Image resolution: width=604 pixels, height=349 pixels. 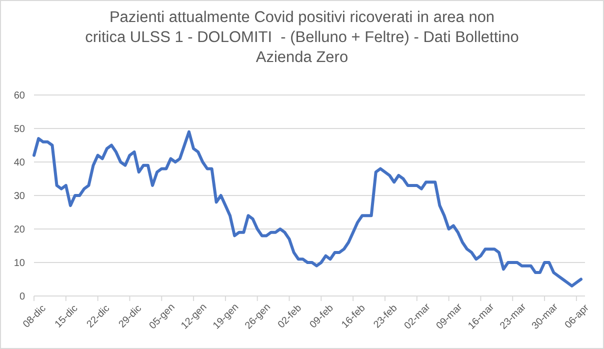 What do you see at coordinates (302, 37) in the screenshot?
I see `chart-title: Pazienti attualmente Covid positivi ricoverati in area non critica ULSS 1 - DOLOMITI - (Belluno + Feltre) - Dati Bollettino Azienda Zero` at bounding box center [302, 37].